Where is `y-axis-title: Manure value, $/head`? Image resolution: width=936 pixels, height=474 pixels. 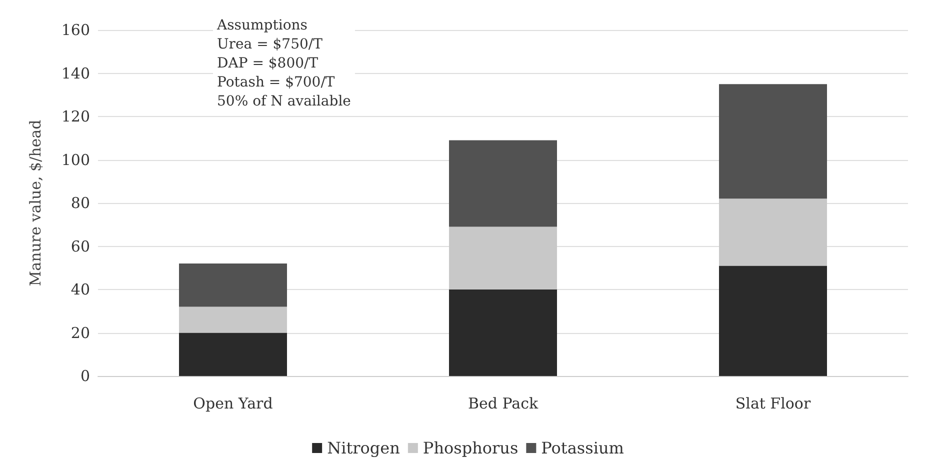
y-axis-title: Manure value, $/head is located at coordinates (35, 202).